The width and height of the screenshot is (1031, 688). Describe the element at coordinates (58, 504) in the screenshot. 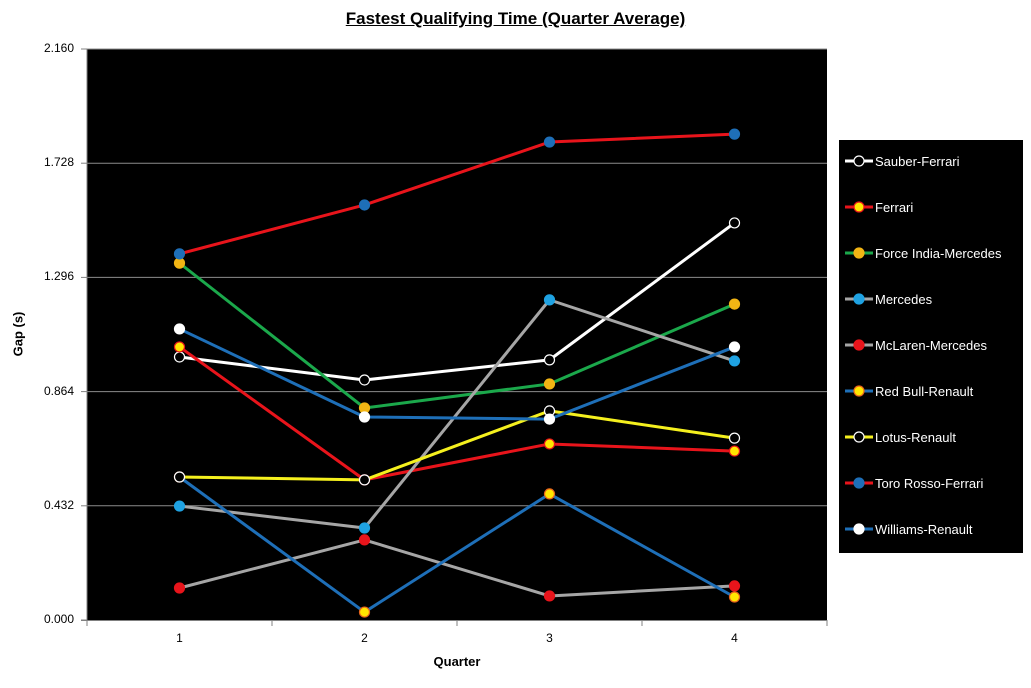

I see `y-tick-label: 0.432` at that location.